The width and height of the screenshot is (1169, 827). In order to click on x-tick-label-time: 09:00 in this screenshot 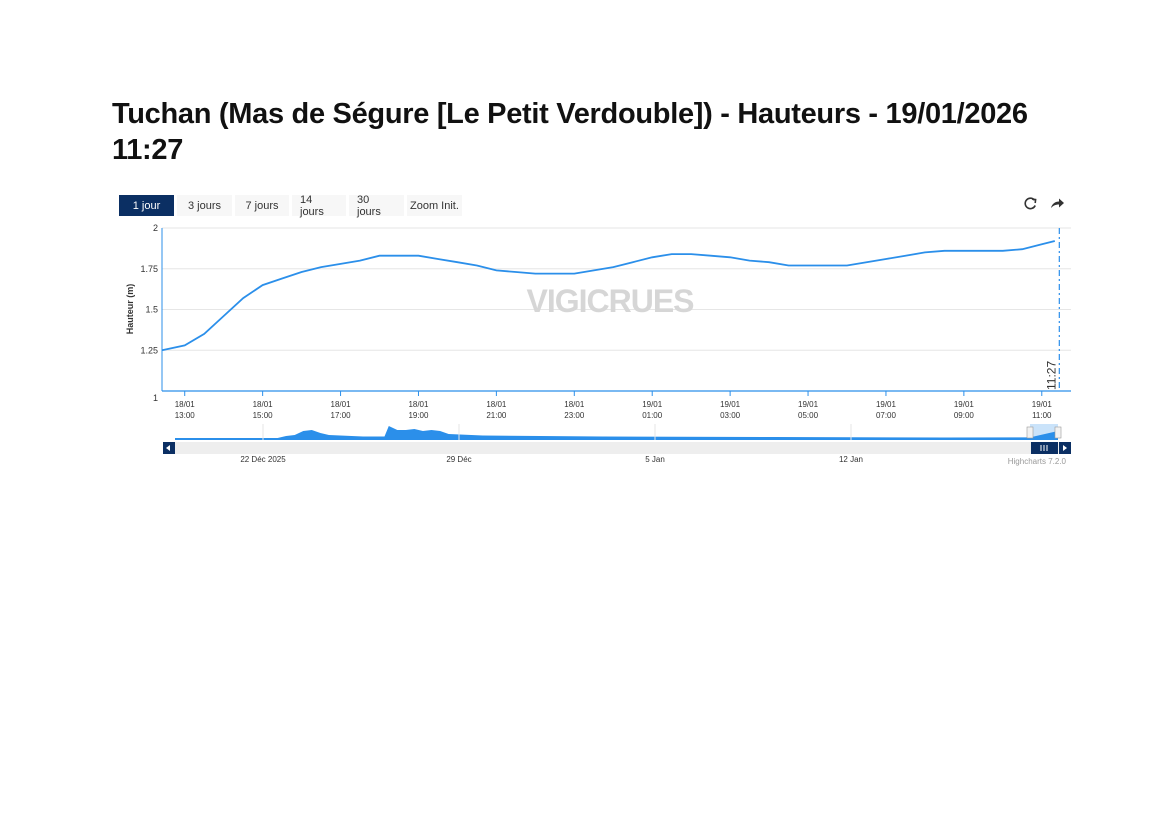, I will do `click(964, 415)`.